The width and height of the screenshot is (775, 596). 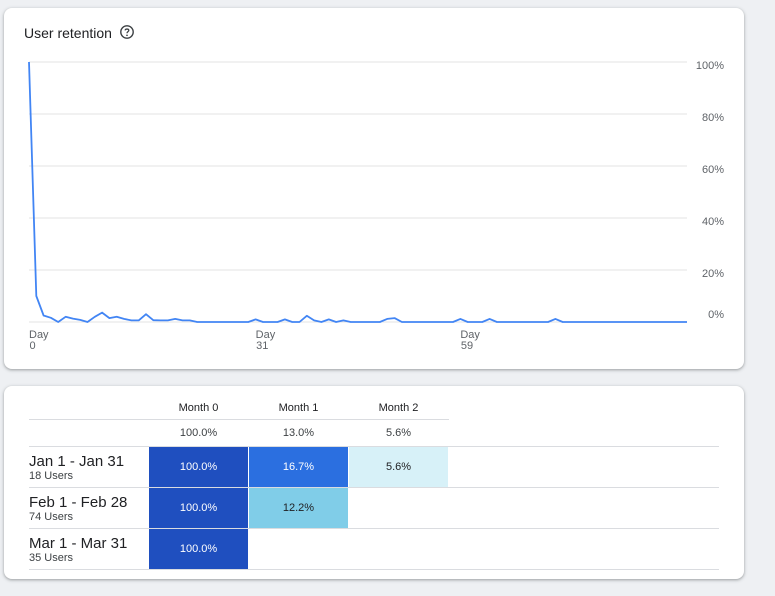 I want to click on y-tick-label: 80%, so click(x=713, y=118).